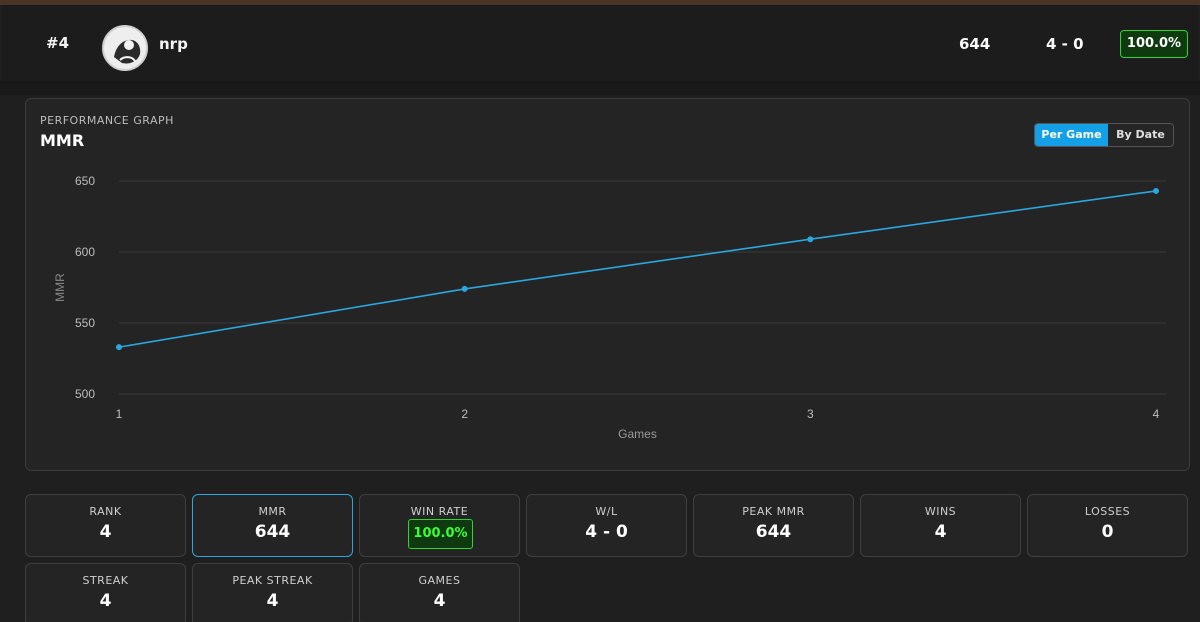 Image resolution: width=1200 pixels, height=622 pixels. I want to click on top-strip, so click(600, 2).